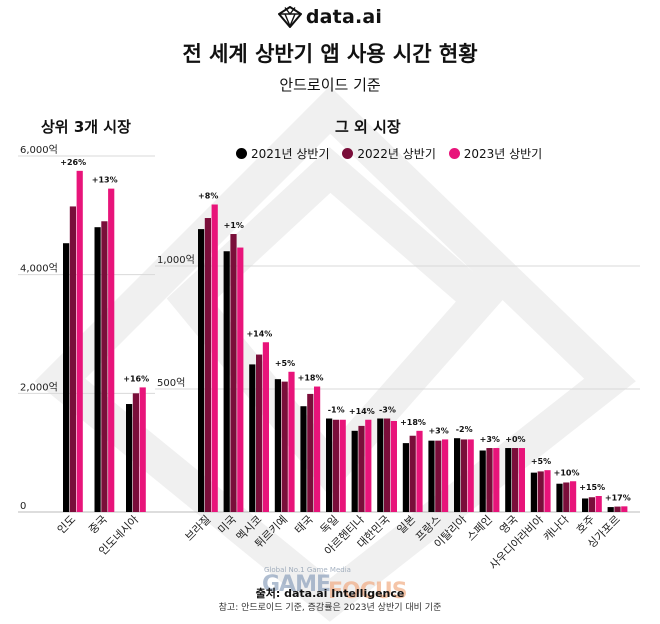 The image size is (660, 624). I want to click on chart-legend: 2021년 상반기 2022년 상반기 2023년 상반기, so click(393, 153).